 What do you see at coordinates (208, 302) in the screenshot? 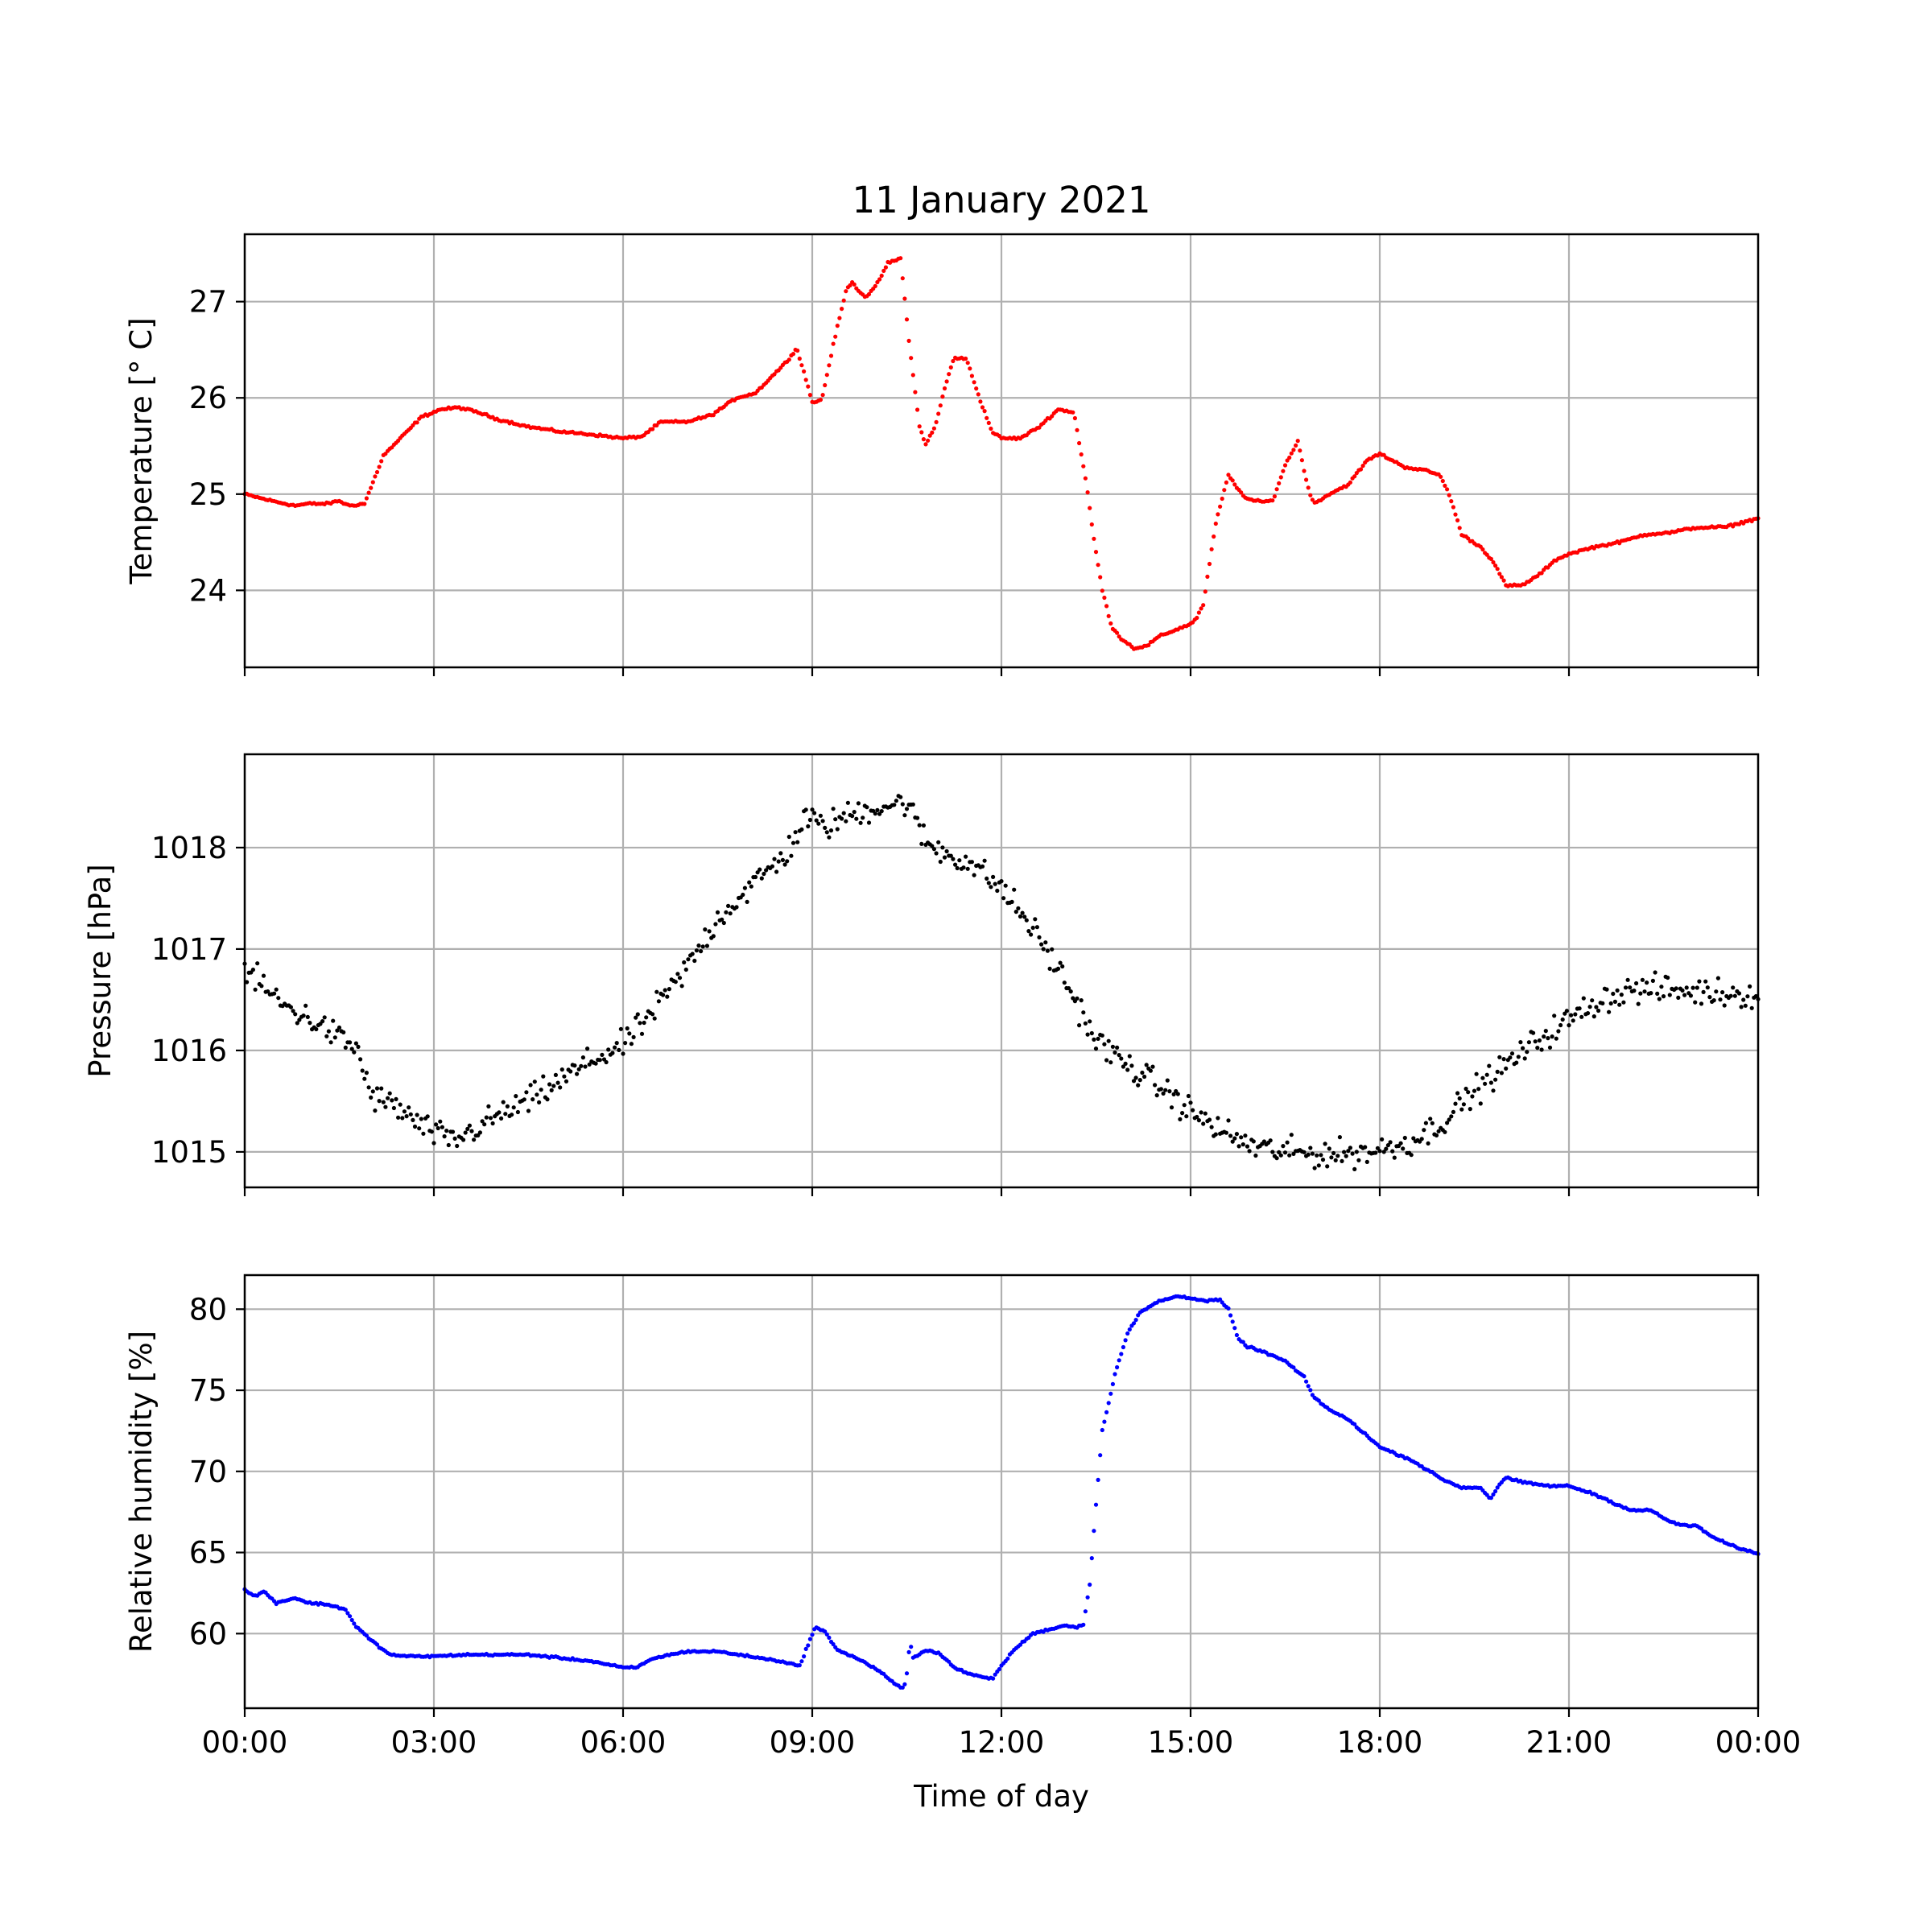
I see `y-tick-label: 27` at bounding box center [208, 302].